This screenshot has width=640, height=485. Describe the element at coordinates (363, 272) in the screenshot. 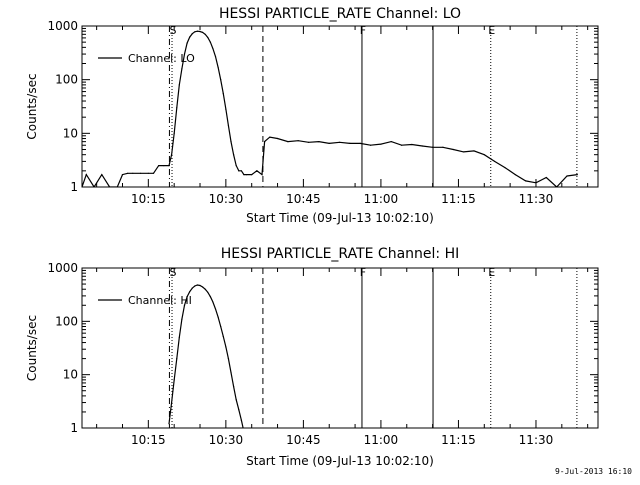

I see `marker-label-F: F` at that location.